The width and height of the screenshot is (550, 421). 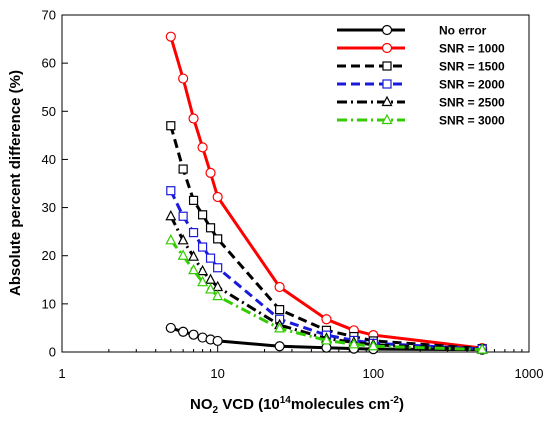 I want to click on legend-item: SNR = 1500, so click(x=421, y=67).